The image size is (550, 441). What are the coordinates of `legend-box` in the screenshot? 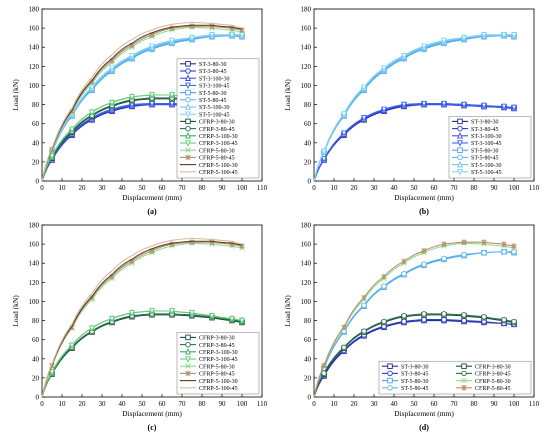 It's located at (218, 363).